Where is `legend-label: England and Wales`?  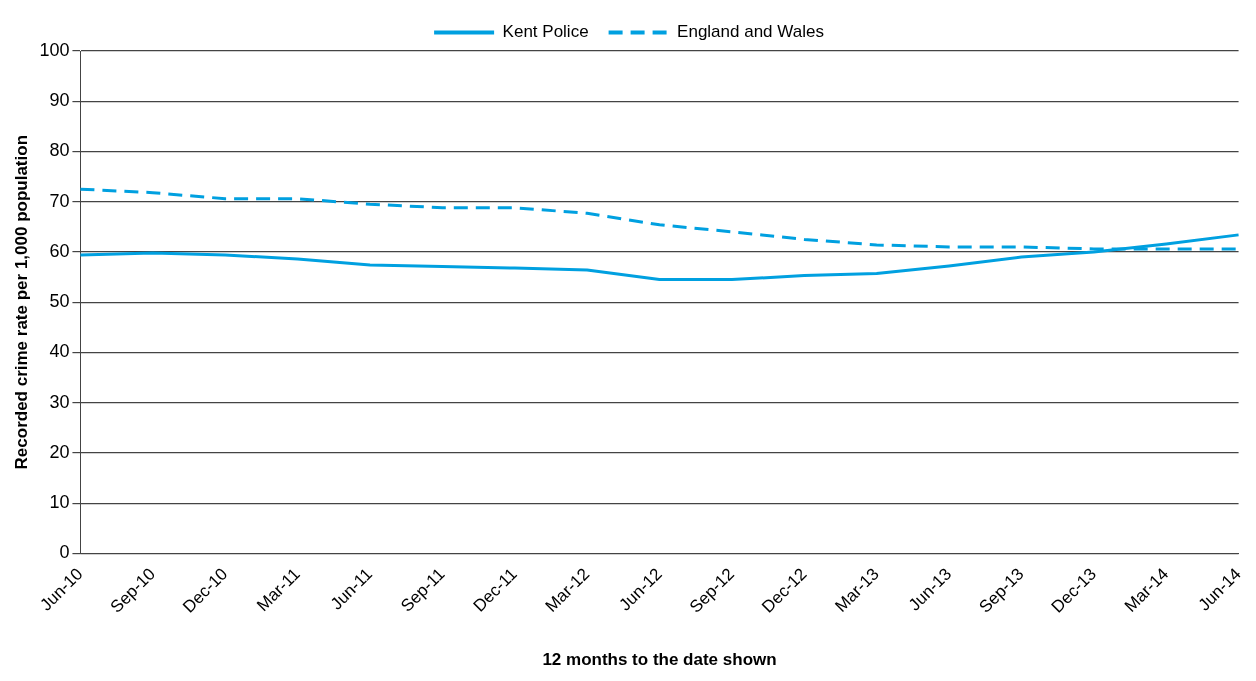 legend-label: England and Wales is located at coordinates (750, 32).